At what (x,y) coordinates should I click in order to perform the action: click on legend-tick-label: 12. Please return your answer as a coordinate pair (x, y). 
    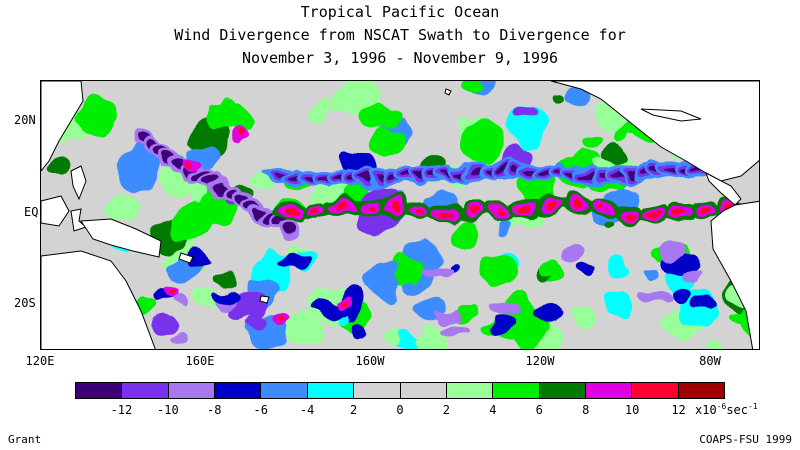
    Looking at the image, I should click on (678, 410).